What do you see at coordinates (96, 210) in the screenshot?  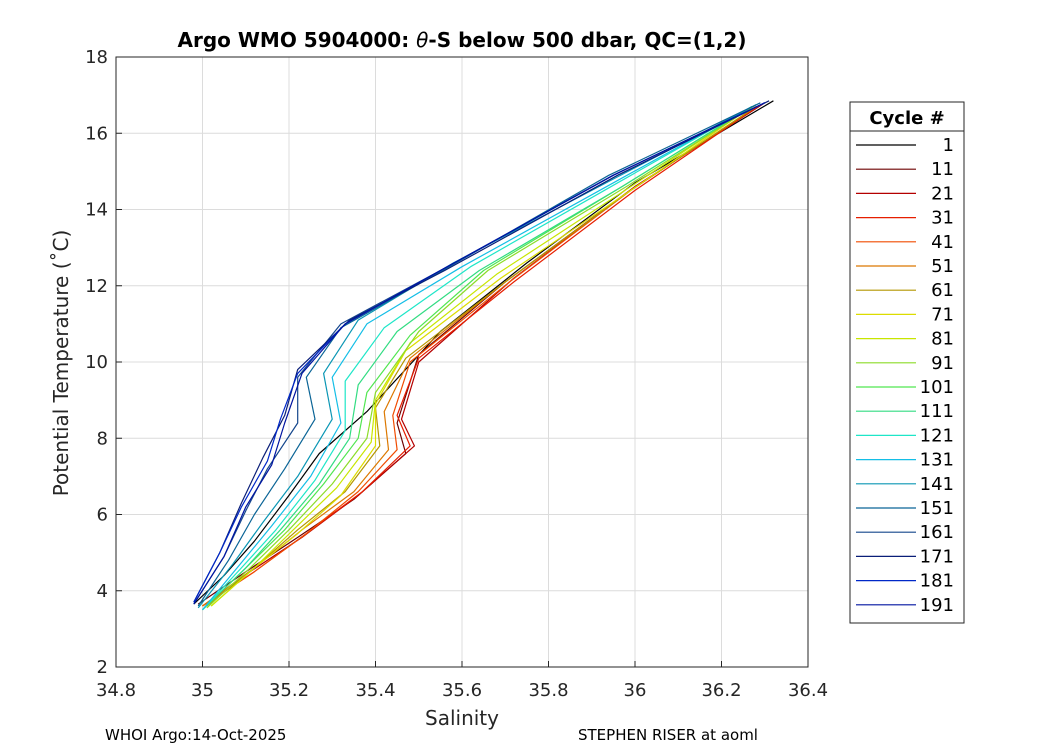 I see `y-tick-label: 14` at bounding box center [96, 210].